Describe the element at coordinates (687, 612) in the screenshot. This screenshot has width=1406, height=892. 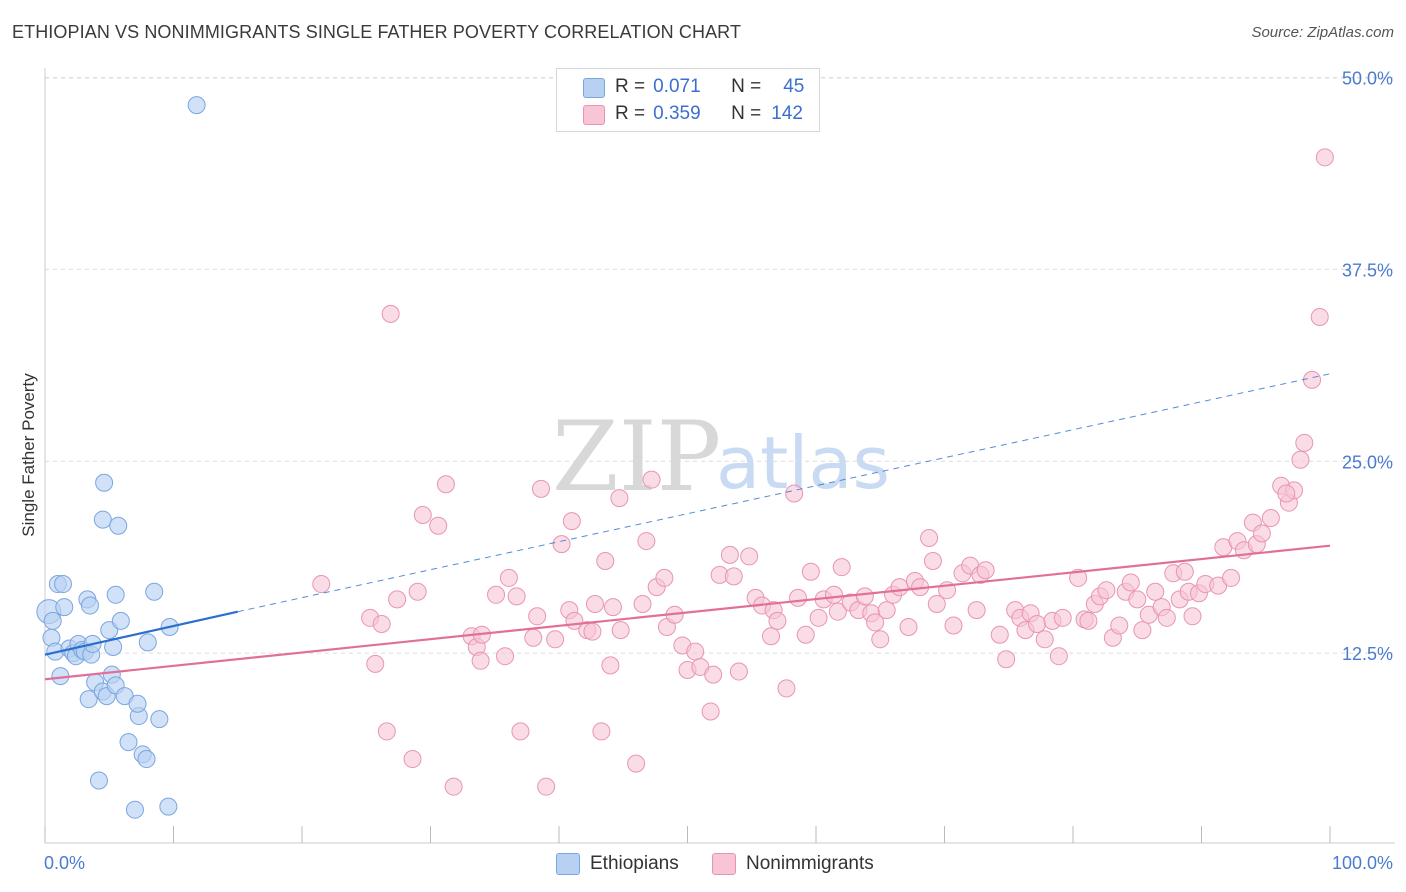
I see `nonimmigrants-trend-line` at that location.